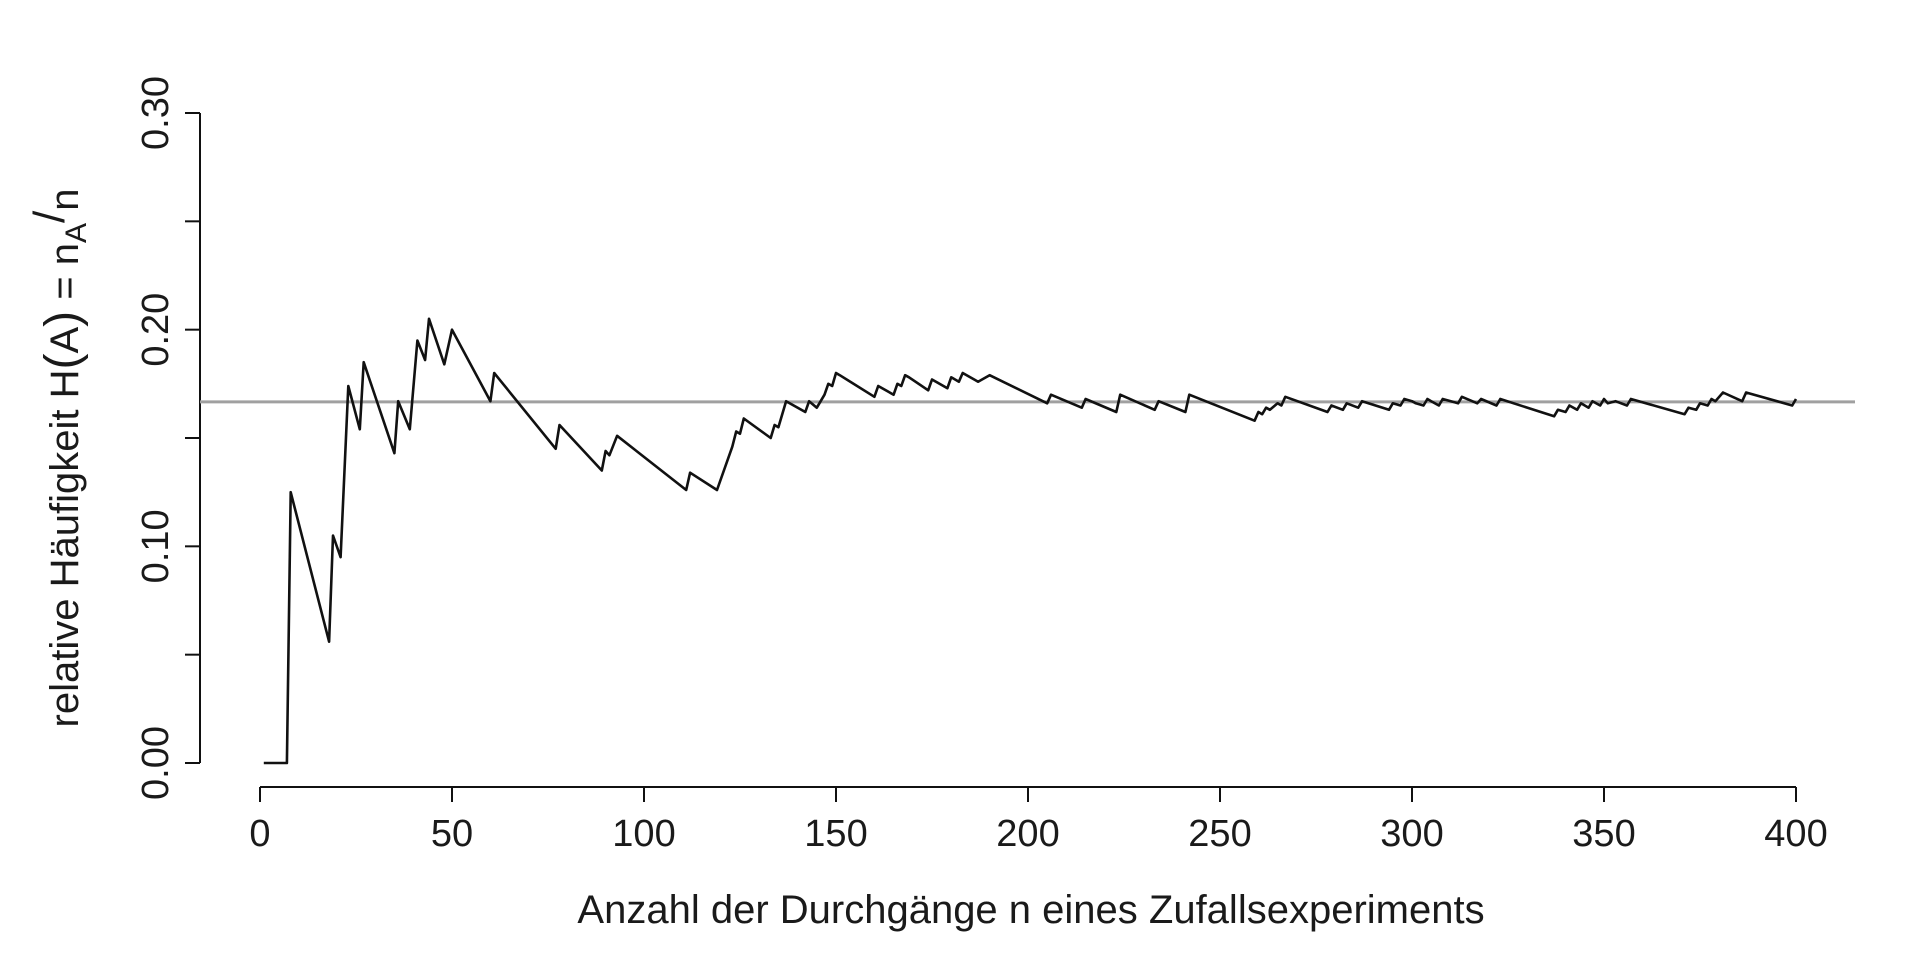 This screenshot has height=959, width=1920. I want to click on y-tick-label: 0.20, so click(156, 330).